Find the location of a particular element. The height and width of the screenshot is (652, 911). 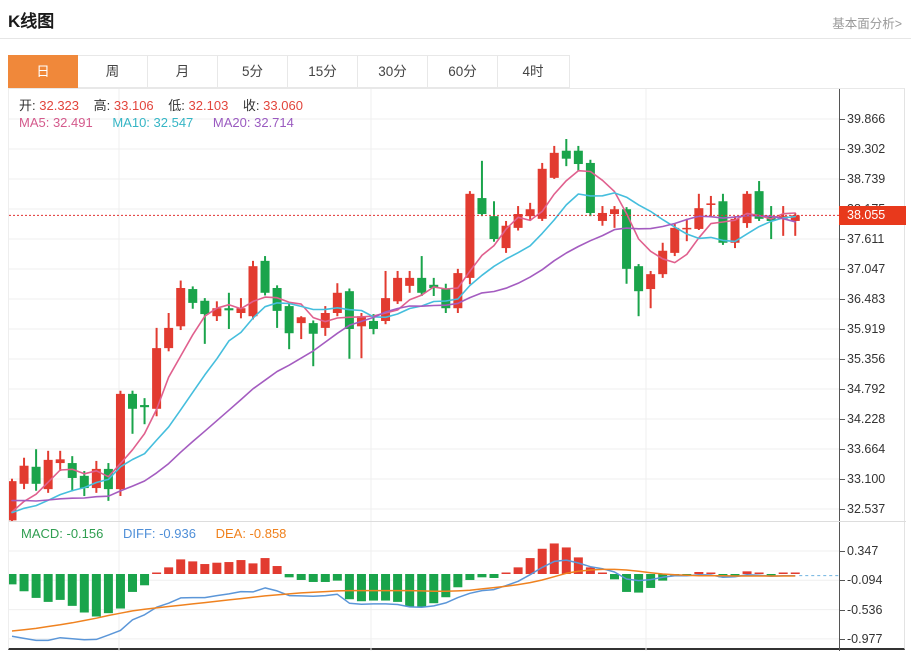

macd-axis-label: 0.347 is located at coordinates (863, 550).